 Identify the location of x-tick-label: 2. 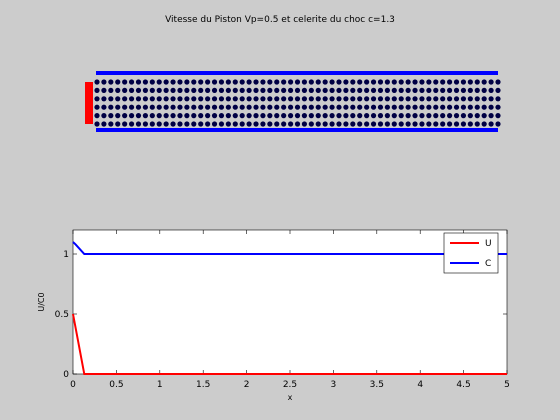
(247, 385).